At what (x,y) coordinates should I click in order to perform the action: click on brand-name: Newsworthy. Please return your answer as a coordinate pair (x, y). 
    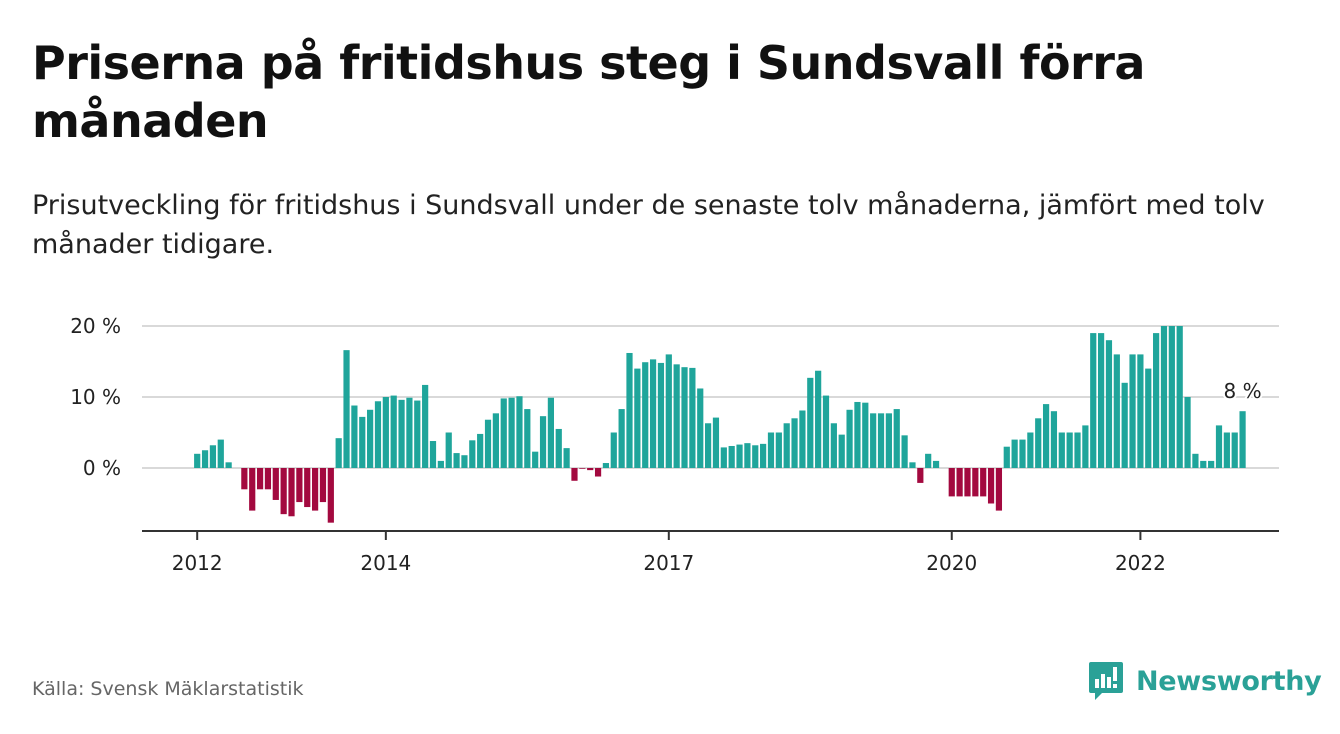
    Looking at the image, I should click on (1229, 681).